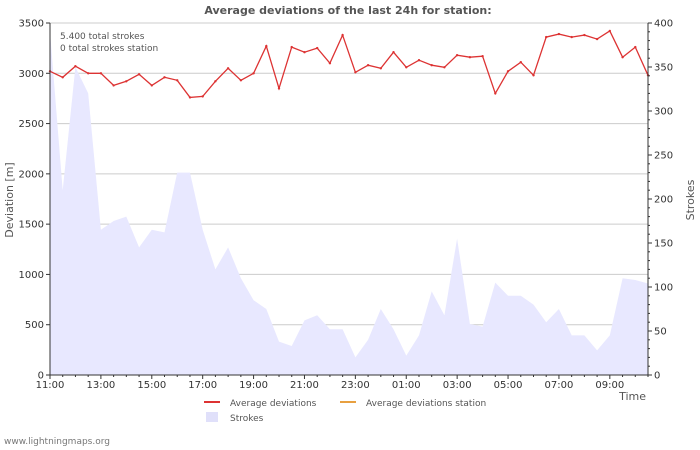 This screenshot has height=450, width=700. Describe the element at coordinates (663, 288) in the screenshot. I see `y-tick-label-right: 100` at that location.